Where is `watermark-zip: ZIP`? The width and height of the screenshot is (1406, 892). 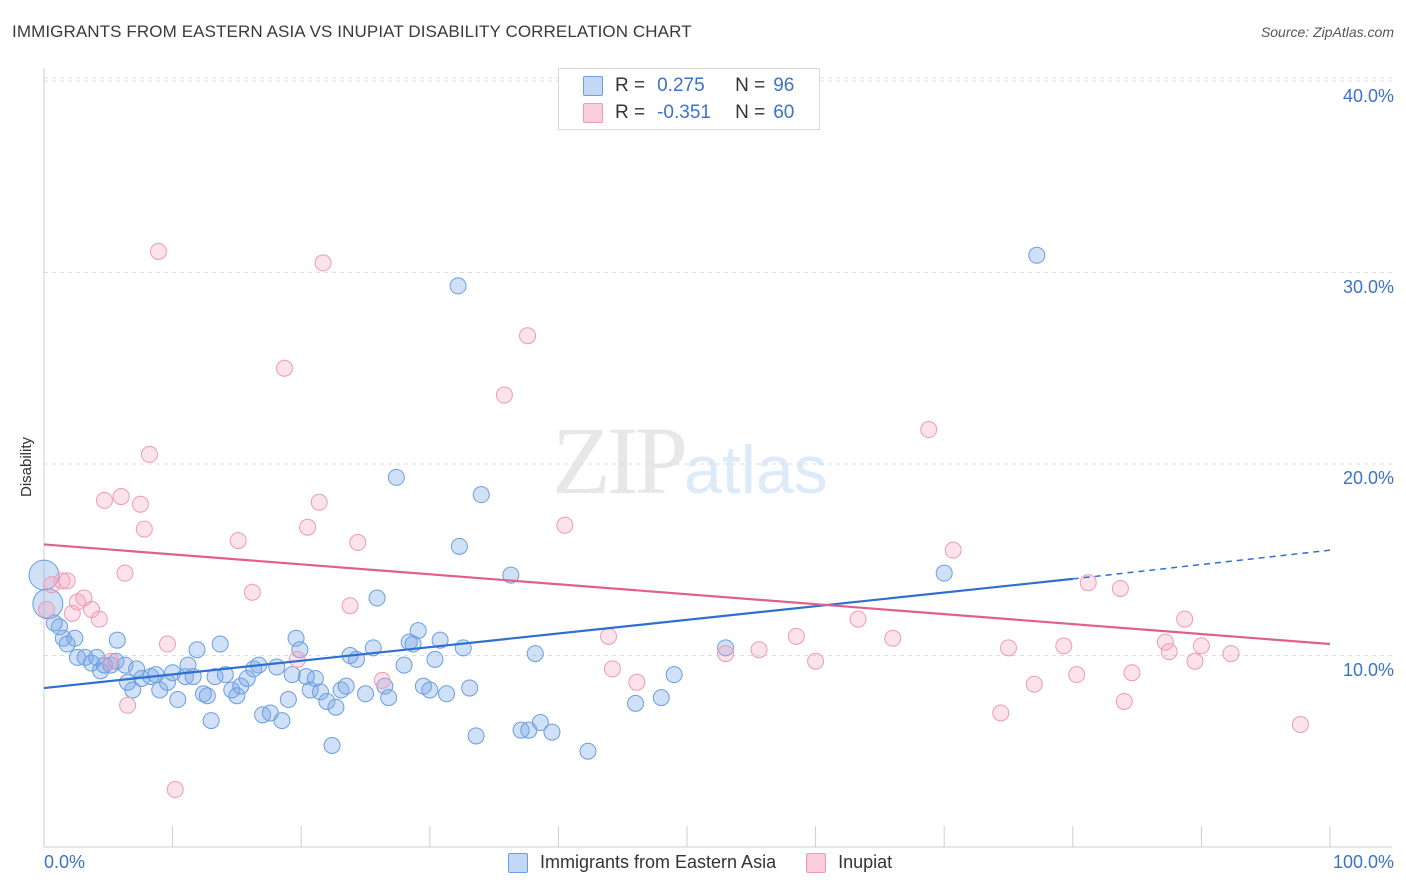
watermark-zip: ZIP is located at coordinates (620, 460).